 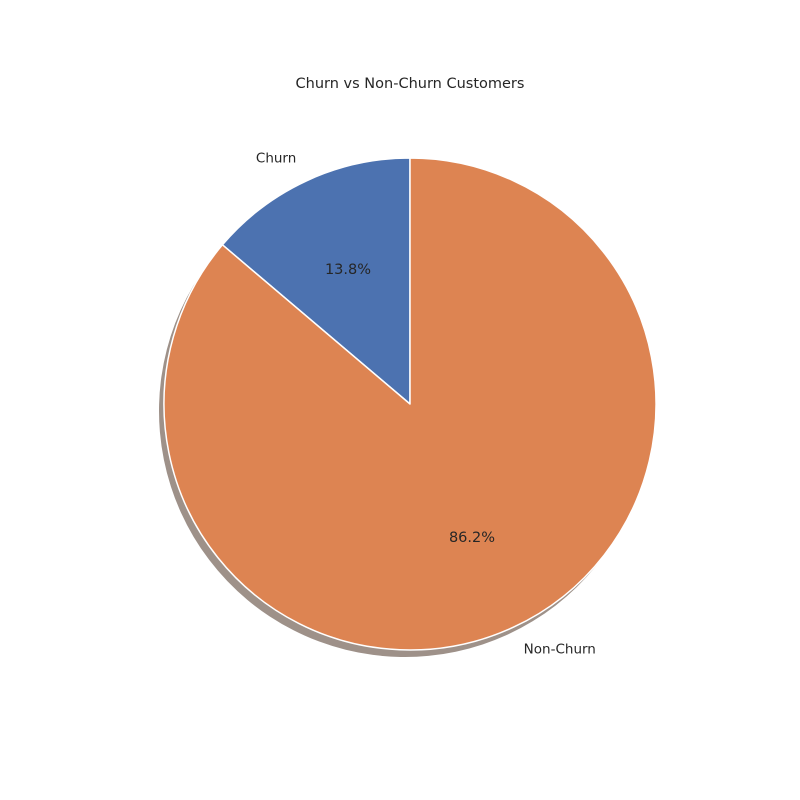 What do you see at coordinates (348, 270) in the screenshot?
I see `percent-label-churn: 13.8%` at bounding box center [348, 270].